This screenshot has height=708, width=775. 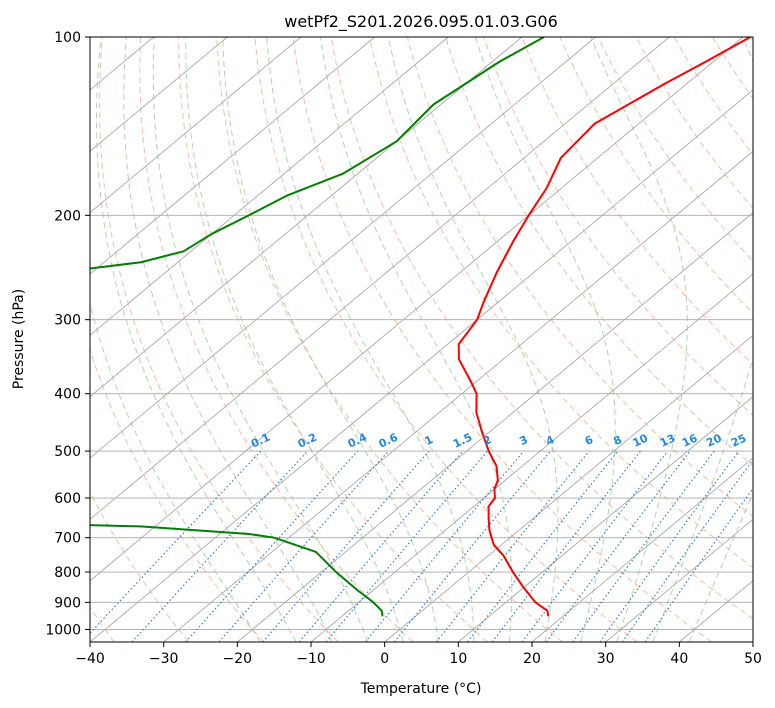 What do you see at coordinates (311, 659) in the screenshot?
I see `x-tick-label: −10` at bounding box center [311, 659].